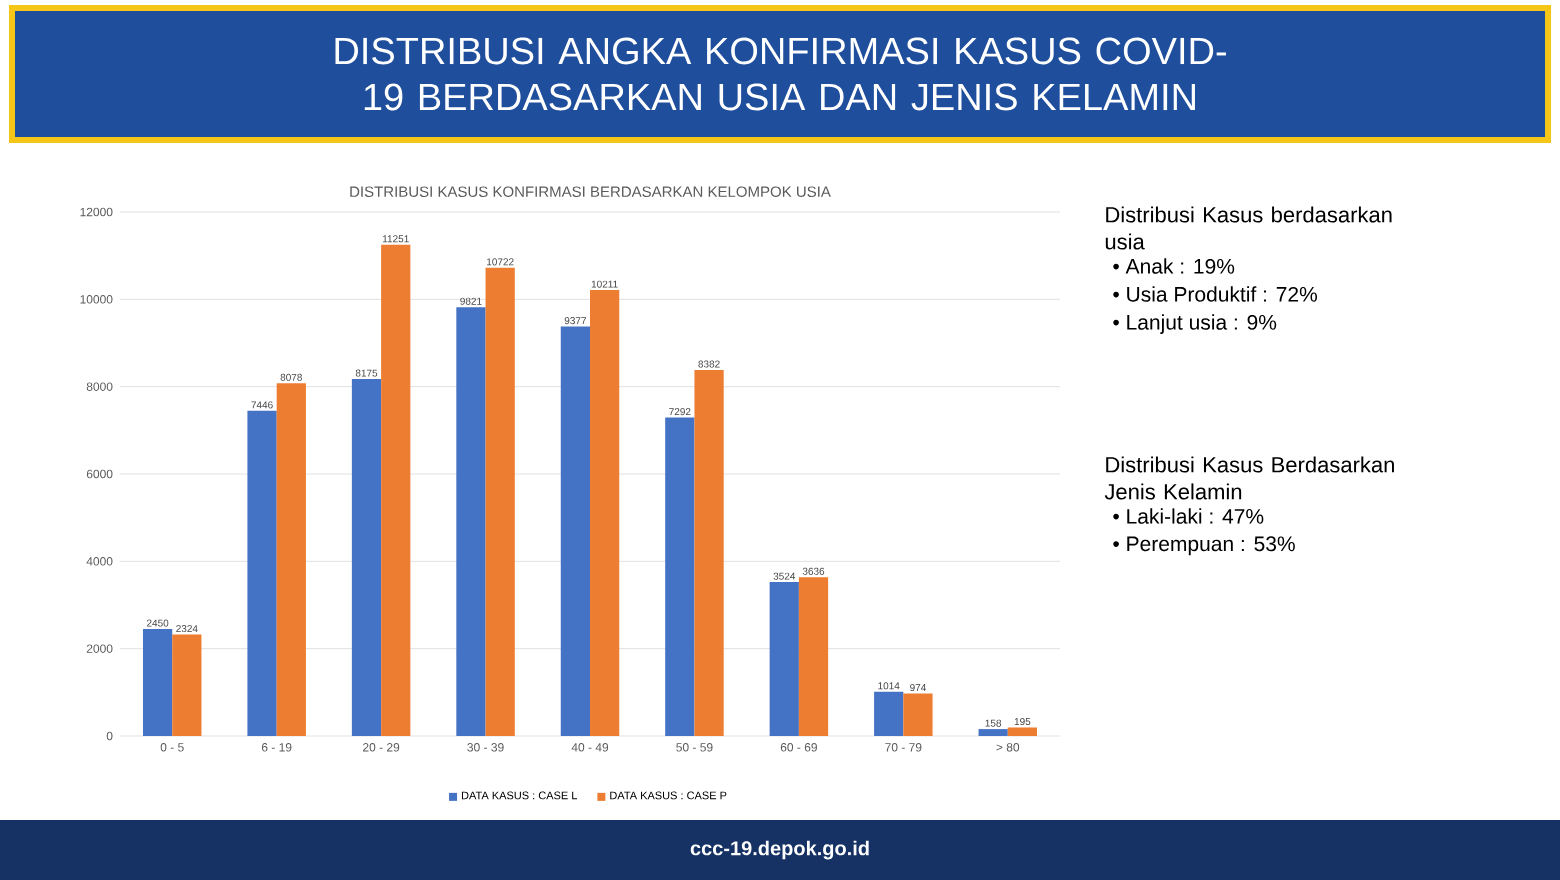 The height and width of the screenshot is (880, 1560). What do you see at coordinates (1188, 516) in the screenshot?
I see `text: • Laki-laki : 47%` at bounding box center [1188, 516].